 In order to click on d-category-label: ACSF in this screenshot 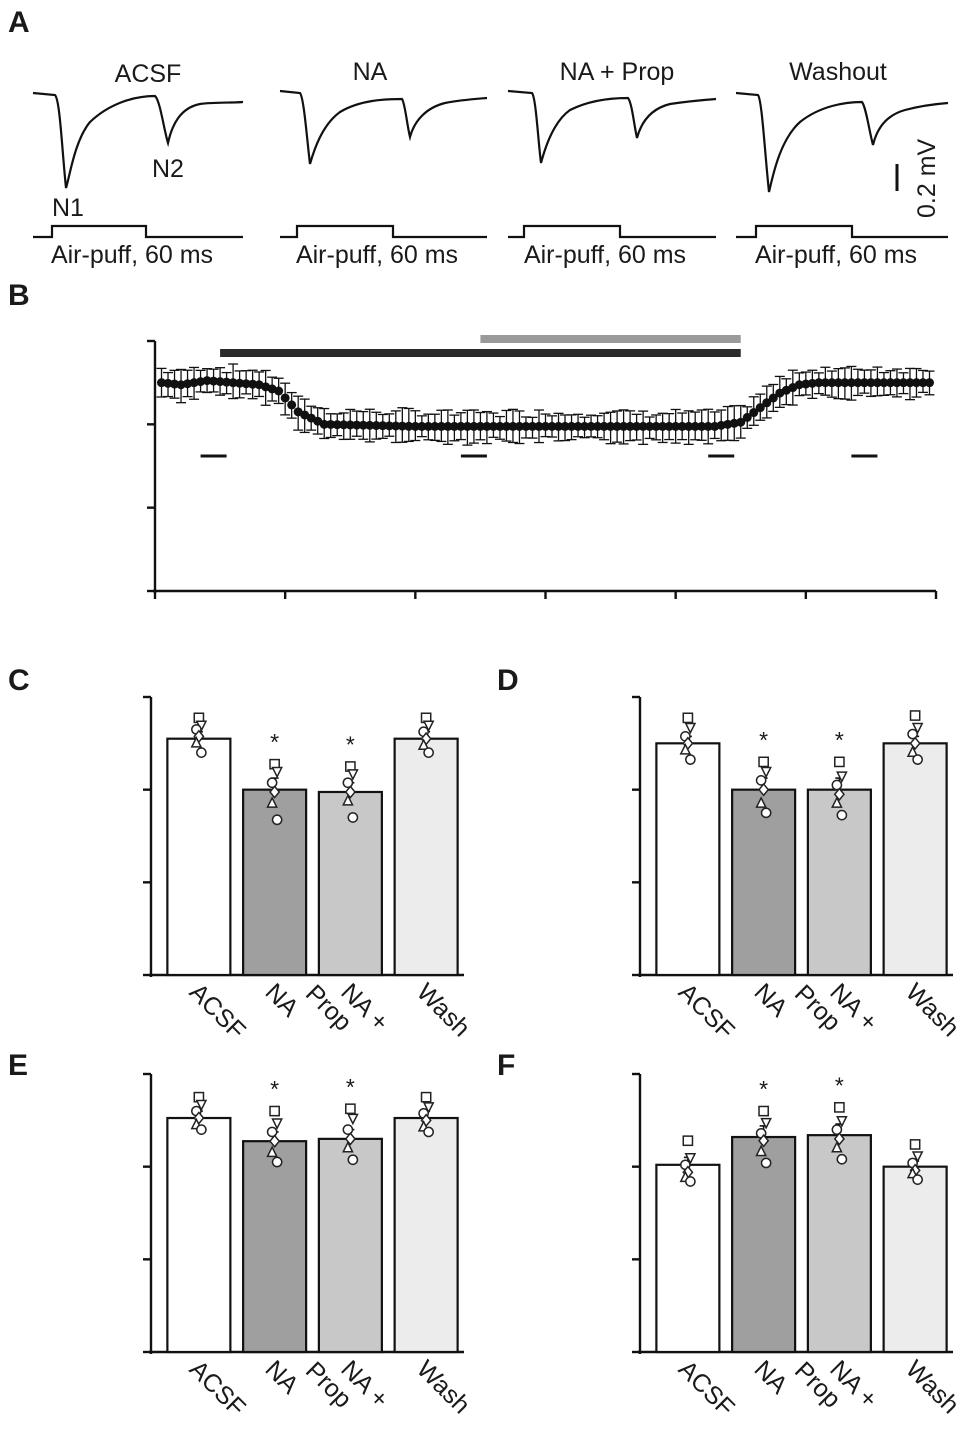, I will do `click(706, 1011)`.